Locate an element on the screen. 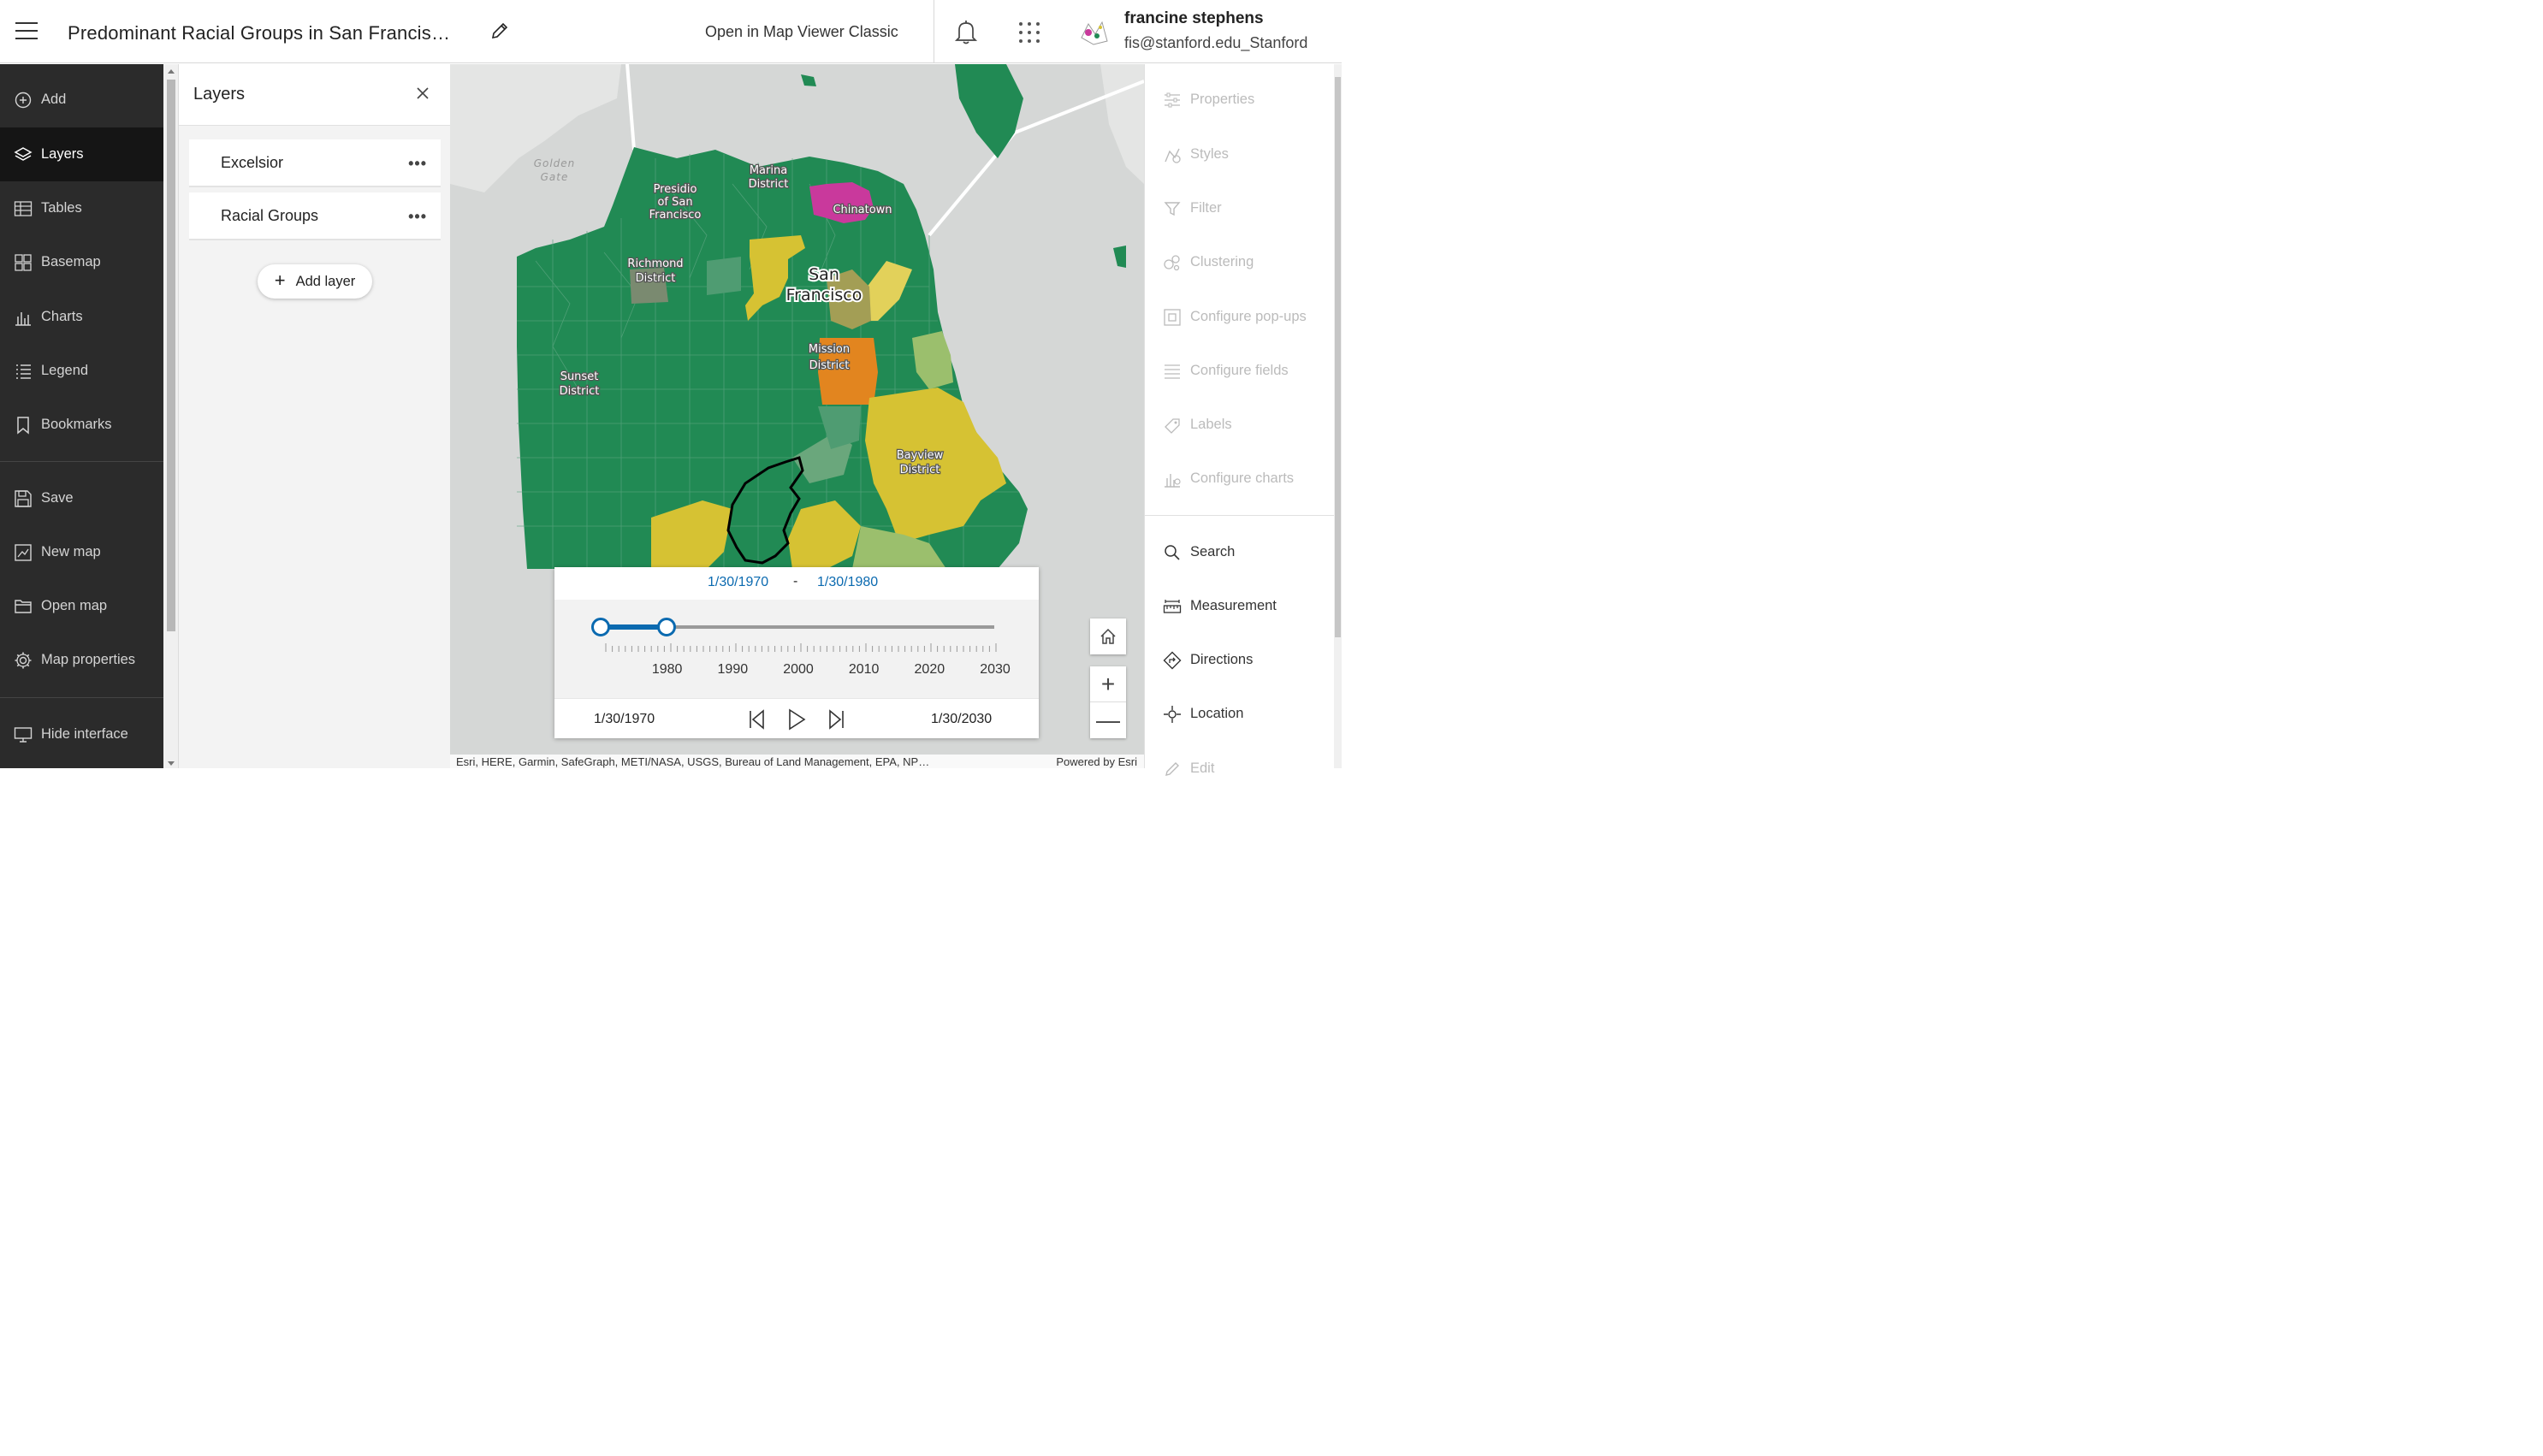  map-properties-label: Map properties is located at coordinates (89, 659).